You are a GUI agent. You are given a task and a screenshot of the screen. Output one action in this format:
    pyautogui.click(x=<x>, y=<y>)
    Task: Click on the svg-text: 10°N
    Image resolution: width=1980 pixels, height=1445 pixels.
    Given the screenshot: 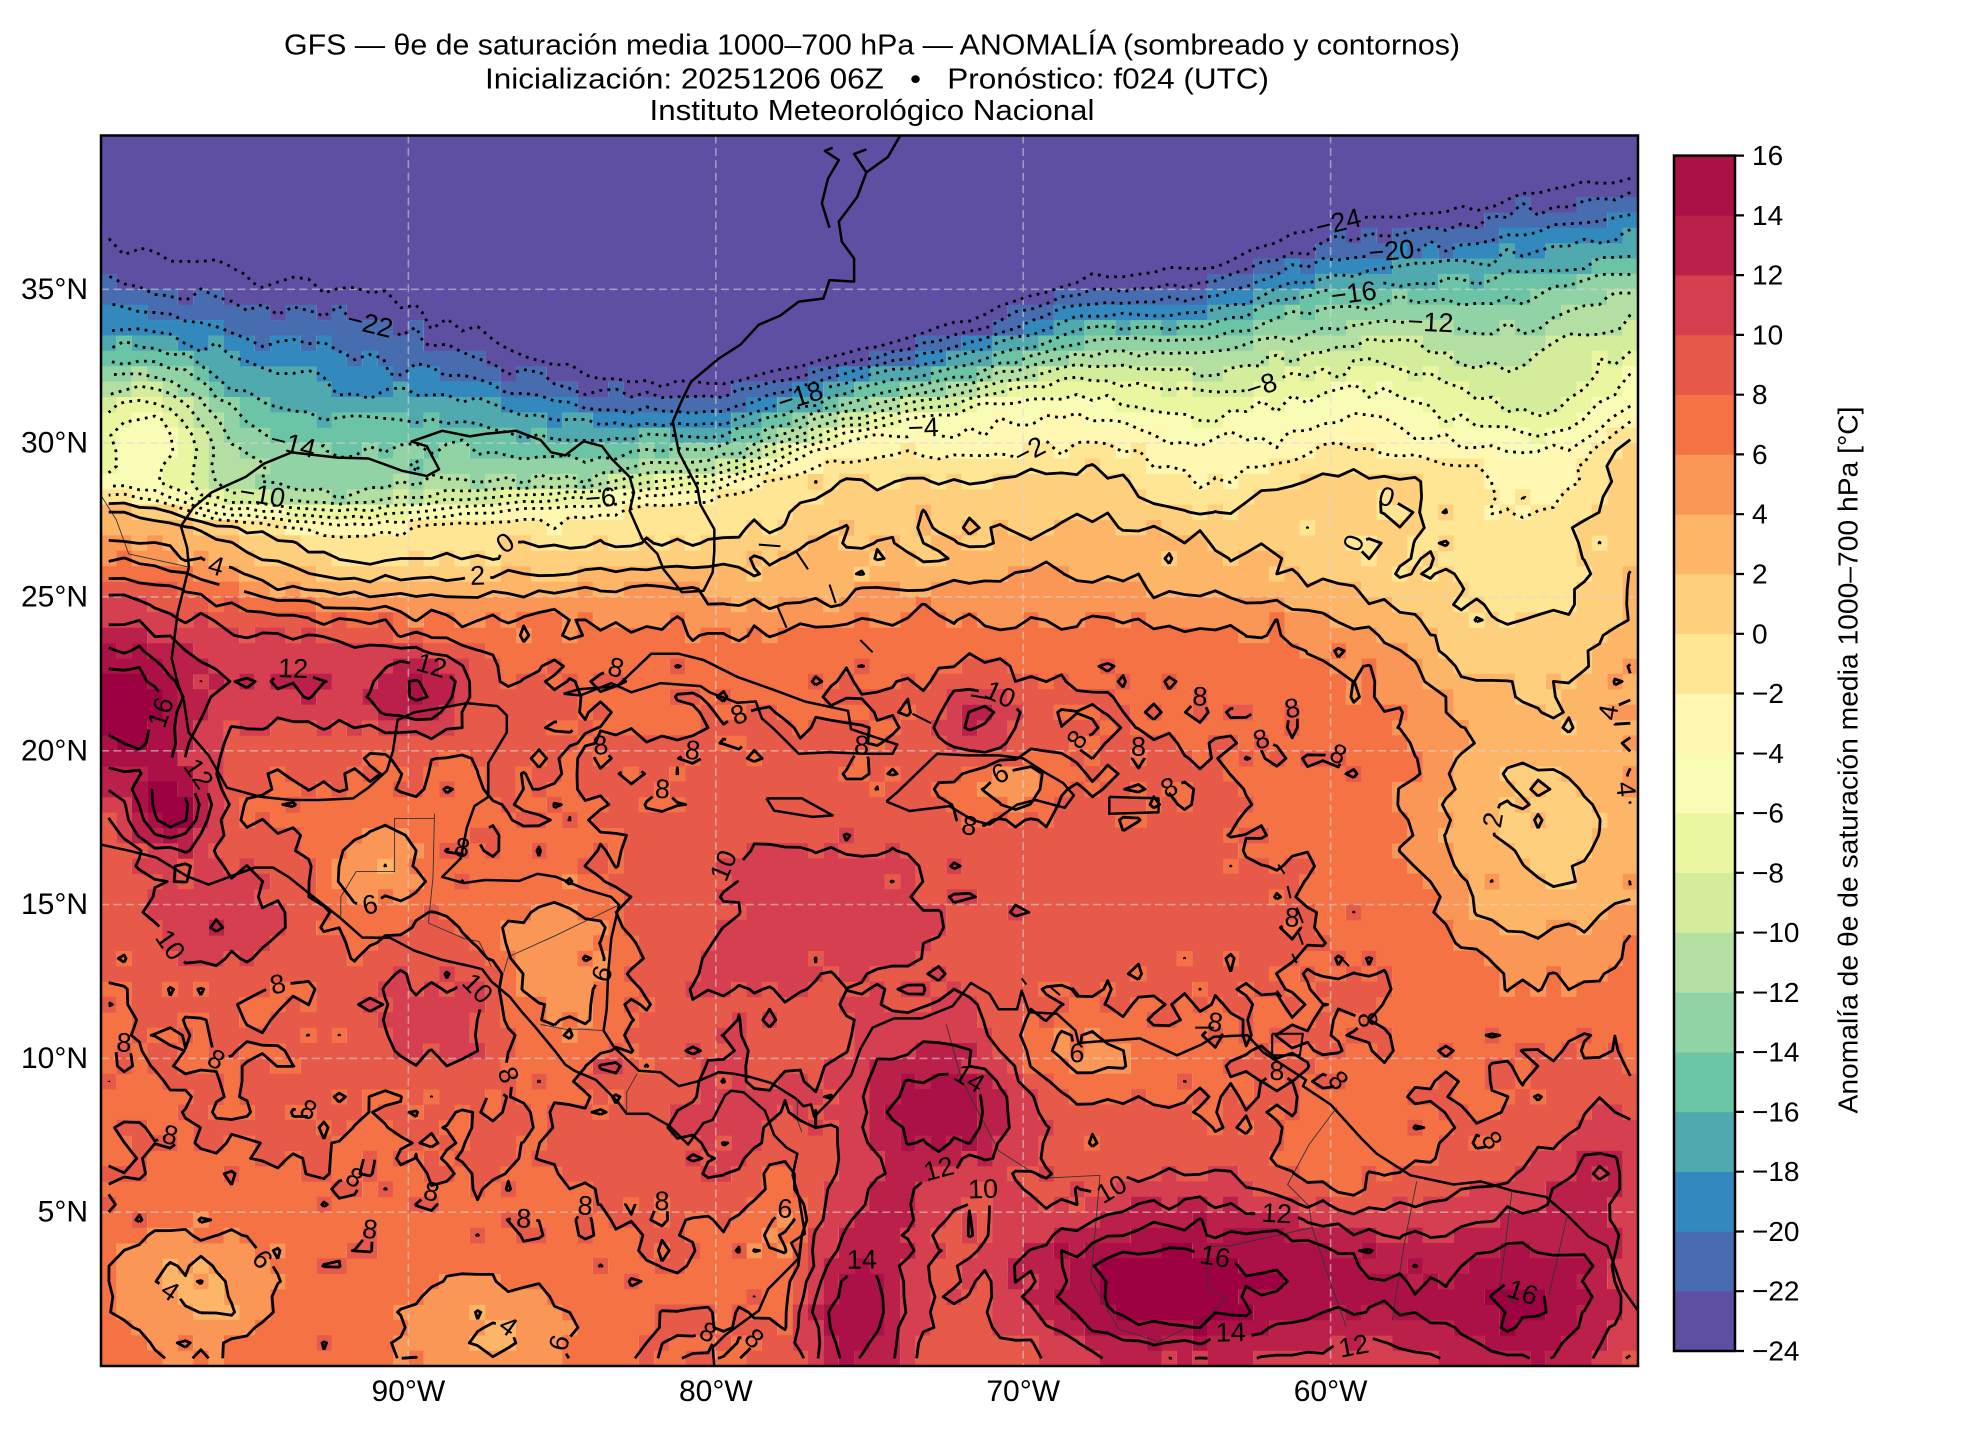 What is the action you would take?
    pyautogui.click(x=54, y=1058)
    